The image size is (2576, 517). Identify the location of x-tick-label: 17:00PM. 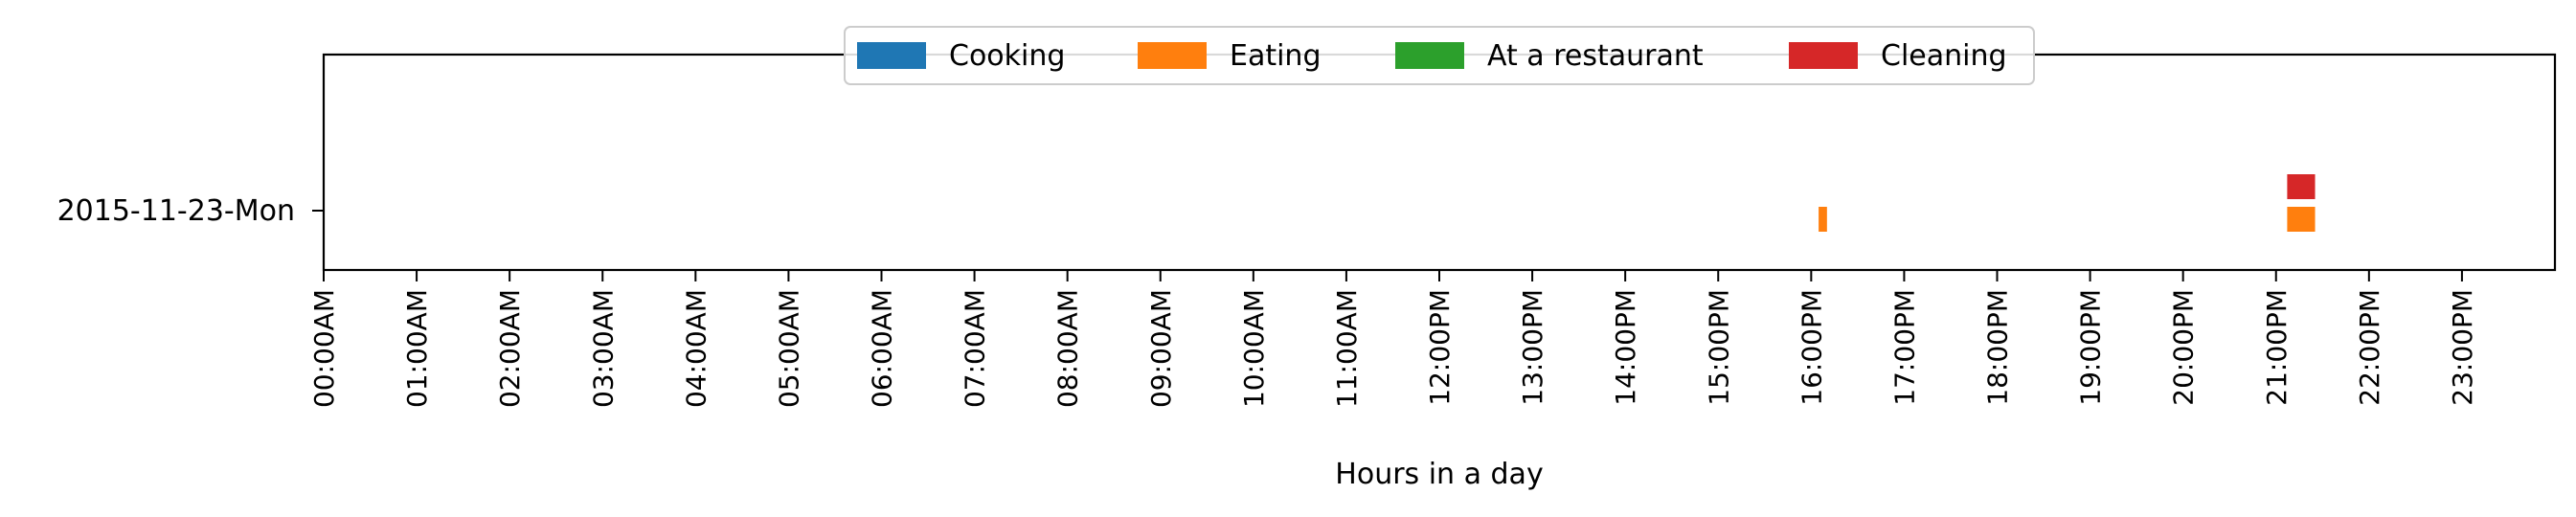
(1904, 347).